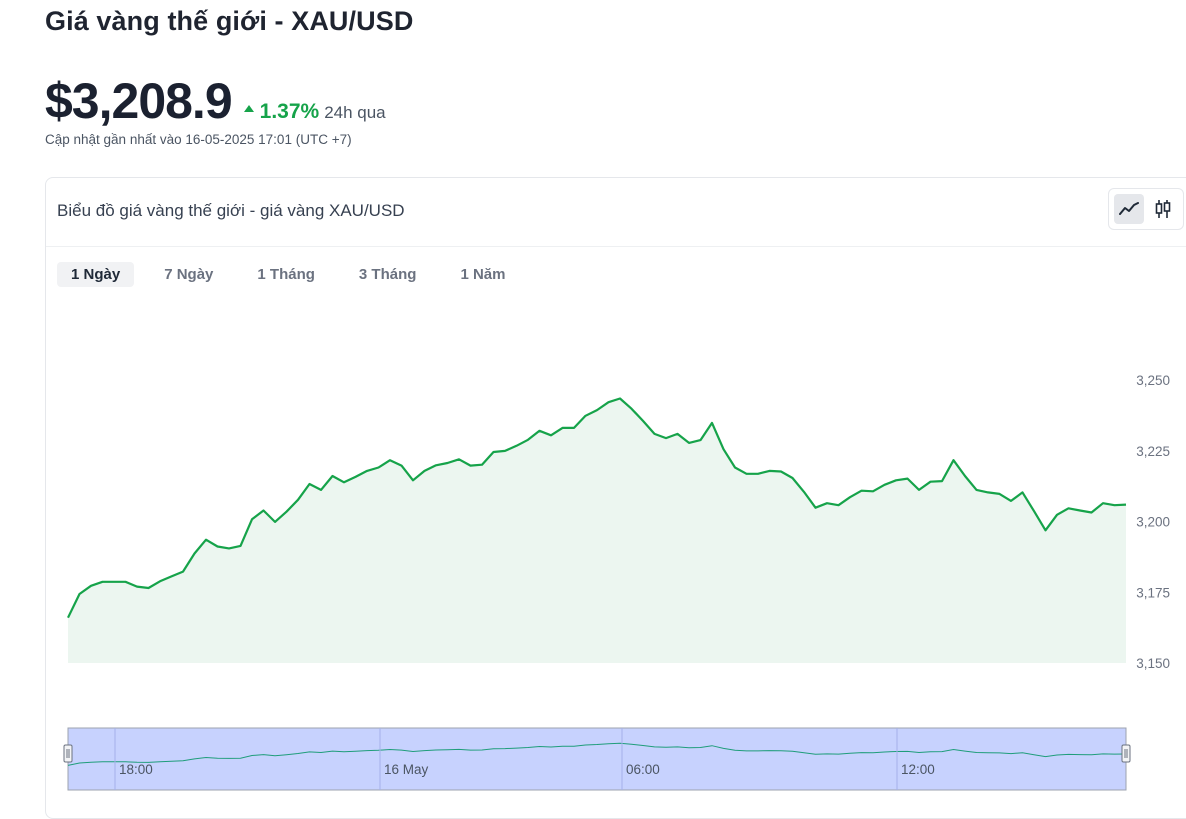 This screenshot has width=1186, height=819. I want to click on navigator-tick-label: 06:00, so click(643, 769).